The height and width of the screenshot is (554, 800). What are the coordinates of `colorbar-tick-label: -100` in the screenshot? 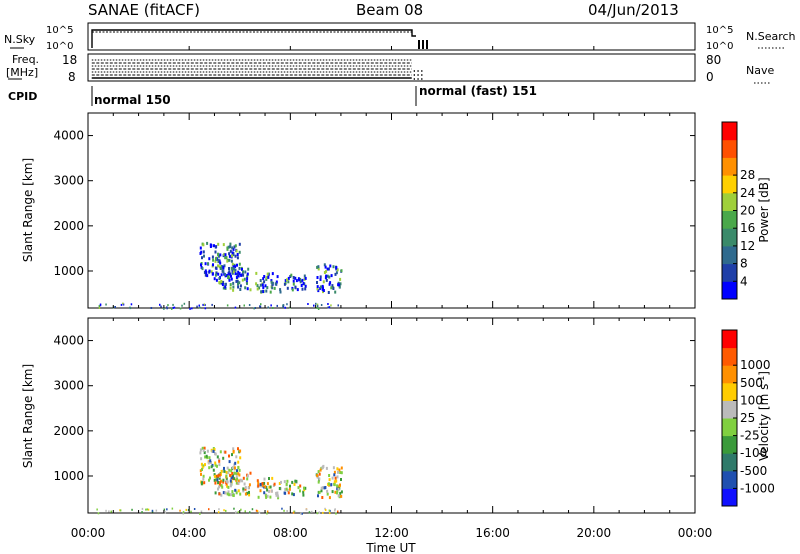 It's located at (753, 453).